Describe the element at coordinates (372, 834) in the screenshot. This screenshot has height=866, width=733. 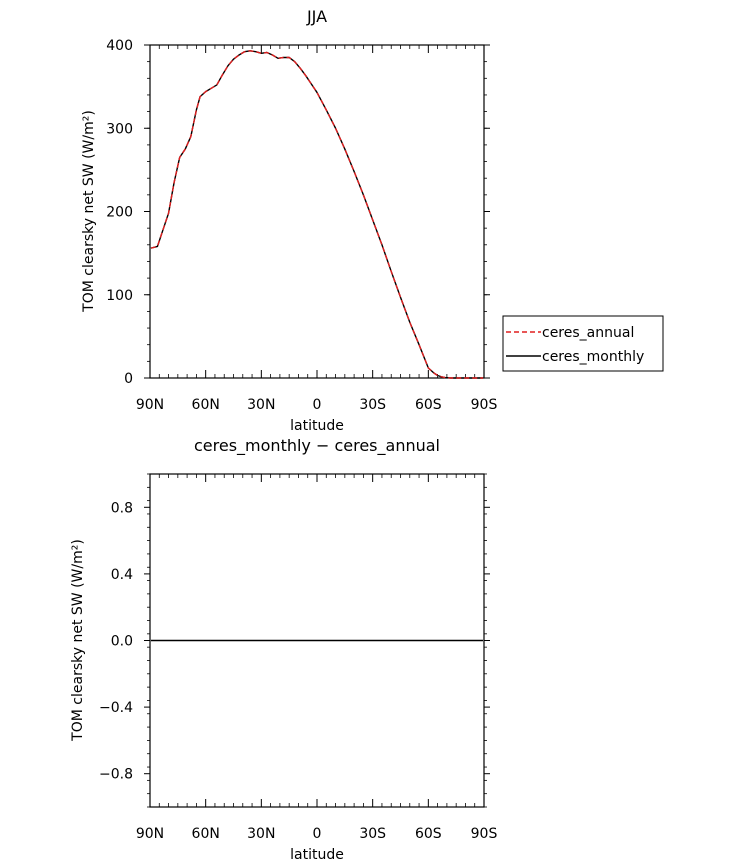
I see `bottom-x-tick-label-30s: 30S` at that location.